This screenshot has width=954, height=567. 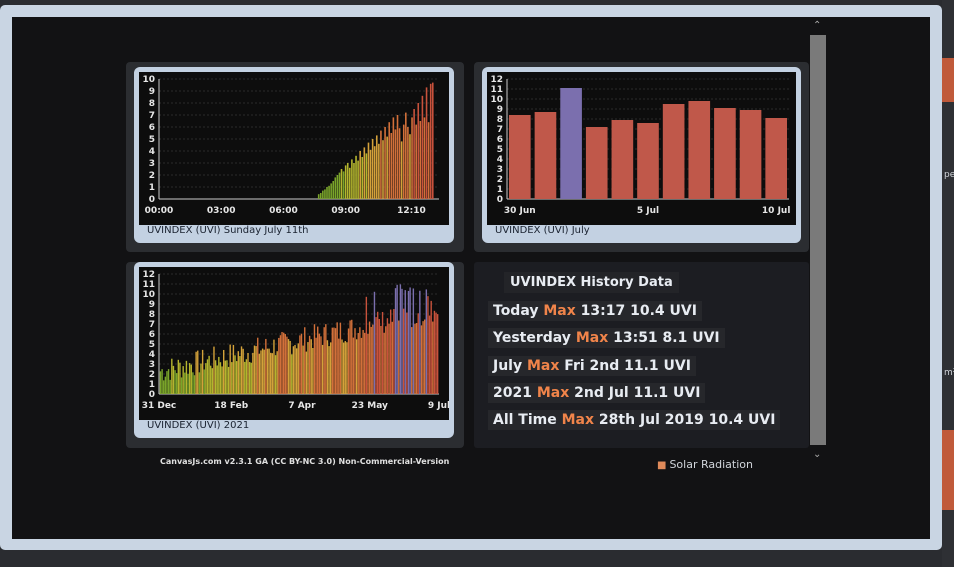 I want to click on x-tick-label: 9 Jul, so click(x=438, y=406).